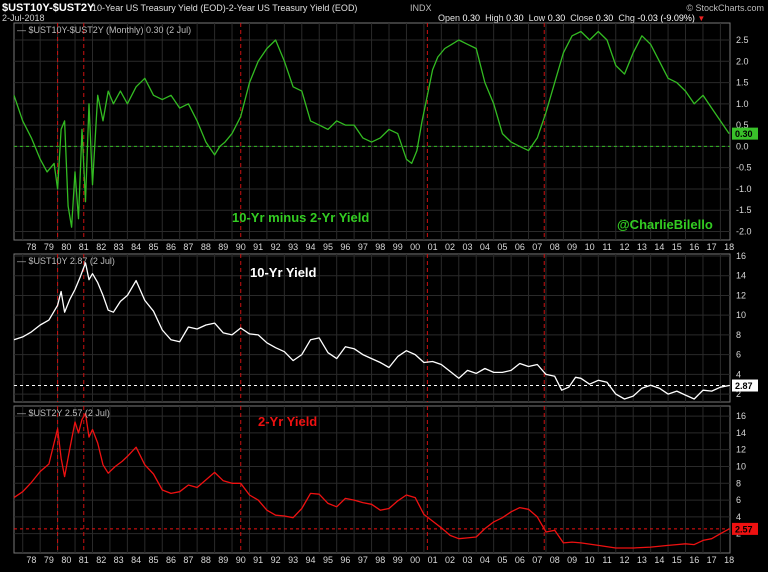 The height and width of the screenshot is (572, 768). Describe the element at coordinates (537, 18) in the screenshot. I see `low-label: Low` at that location.